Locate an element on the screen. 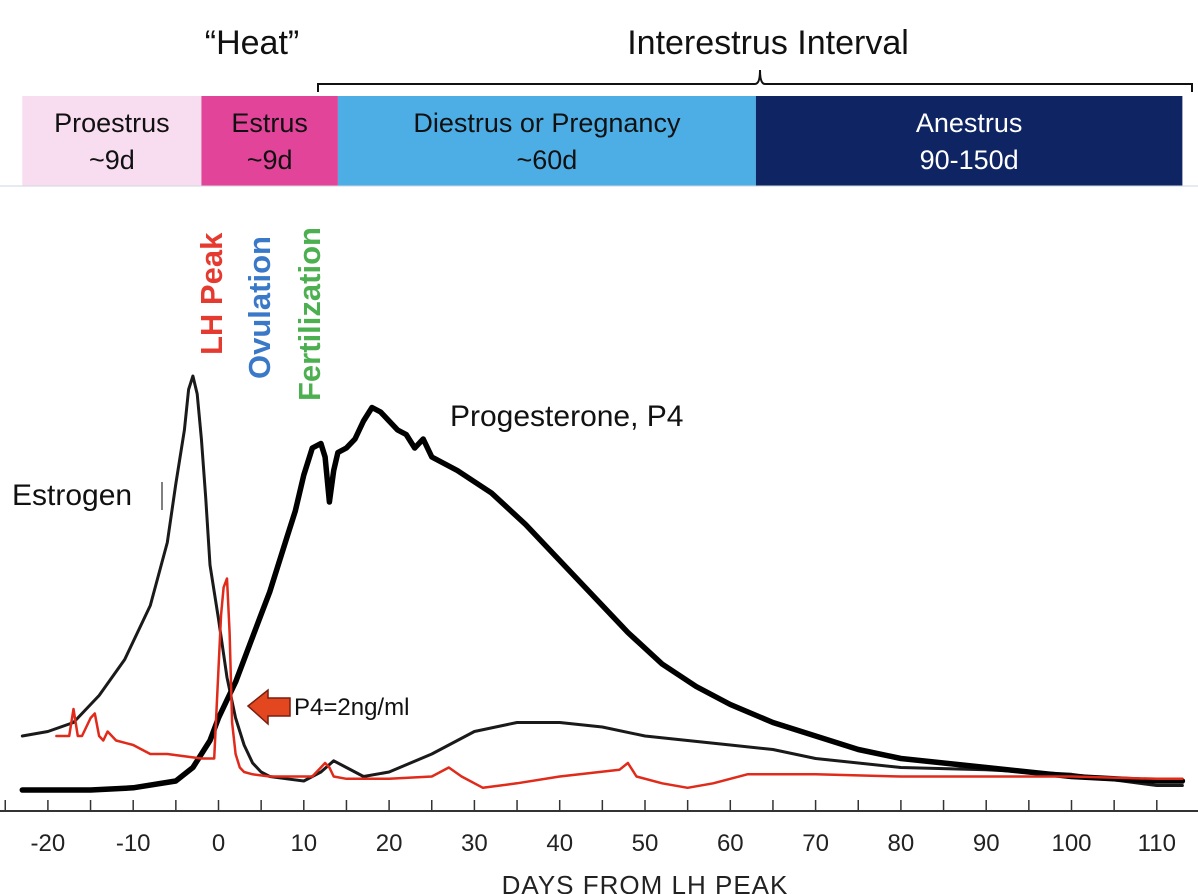  phase-name-label: Anestrus is located at coordinates (969, 123).